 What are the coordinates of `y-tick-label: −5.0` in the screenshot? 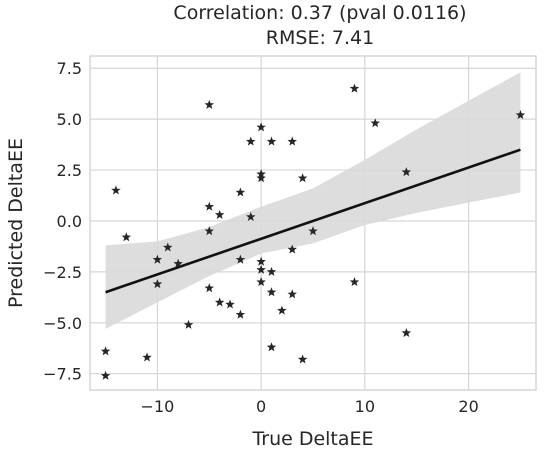 It's located at (62, 323).